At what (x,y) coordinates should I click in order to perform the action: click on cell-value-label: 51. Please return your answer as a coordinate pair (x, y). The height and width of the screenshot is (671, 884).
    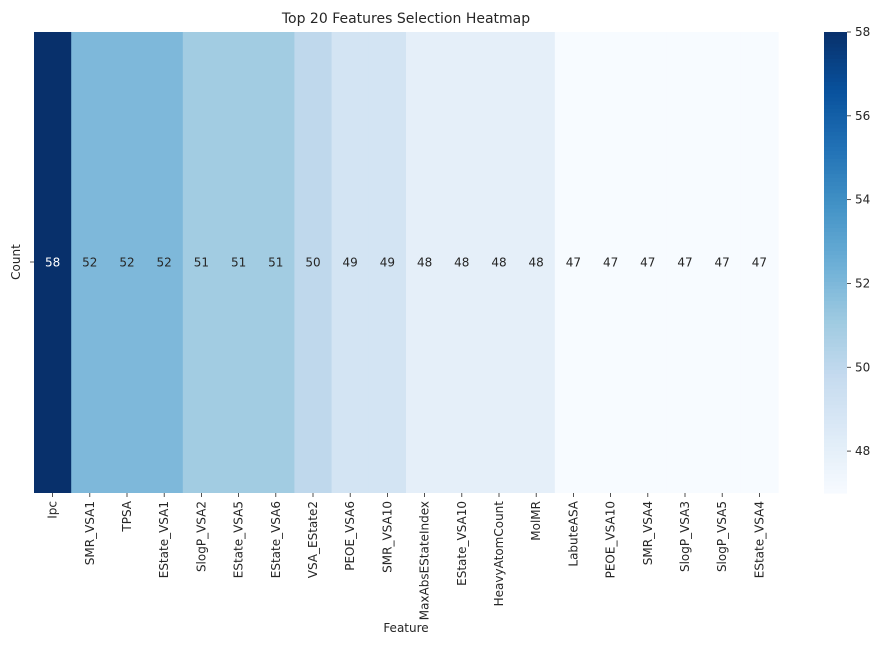
    Looking at the image, I should click on (238, 263).